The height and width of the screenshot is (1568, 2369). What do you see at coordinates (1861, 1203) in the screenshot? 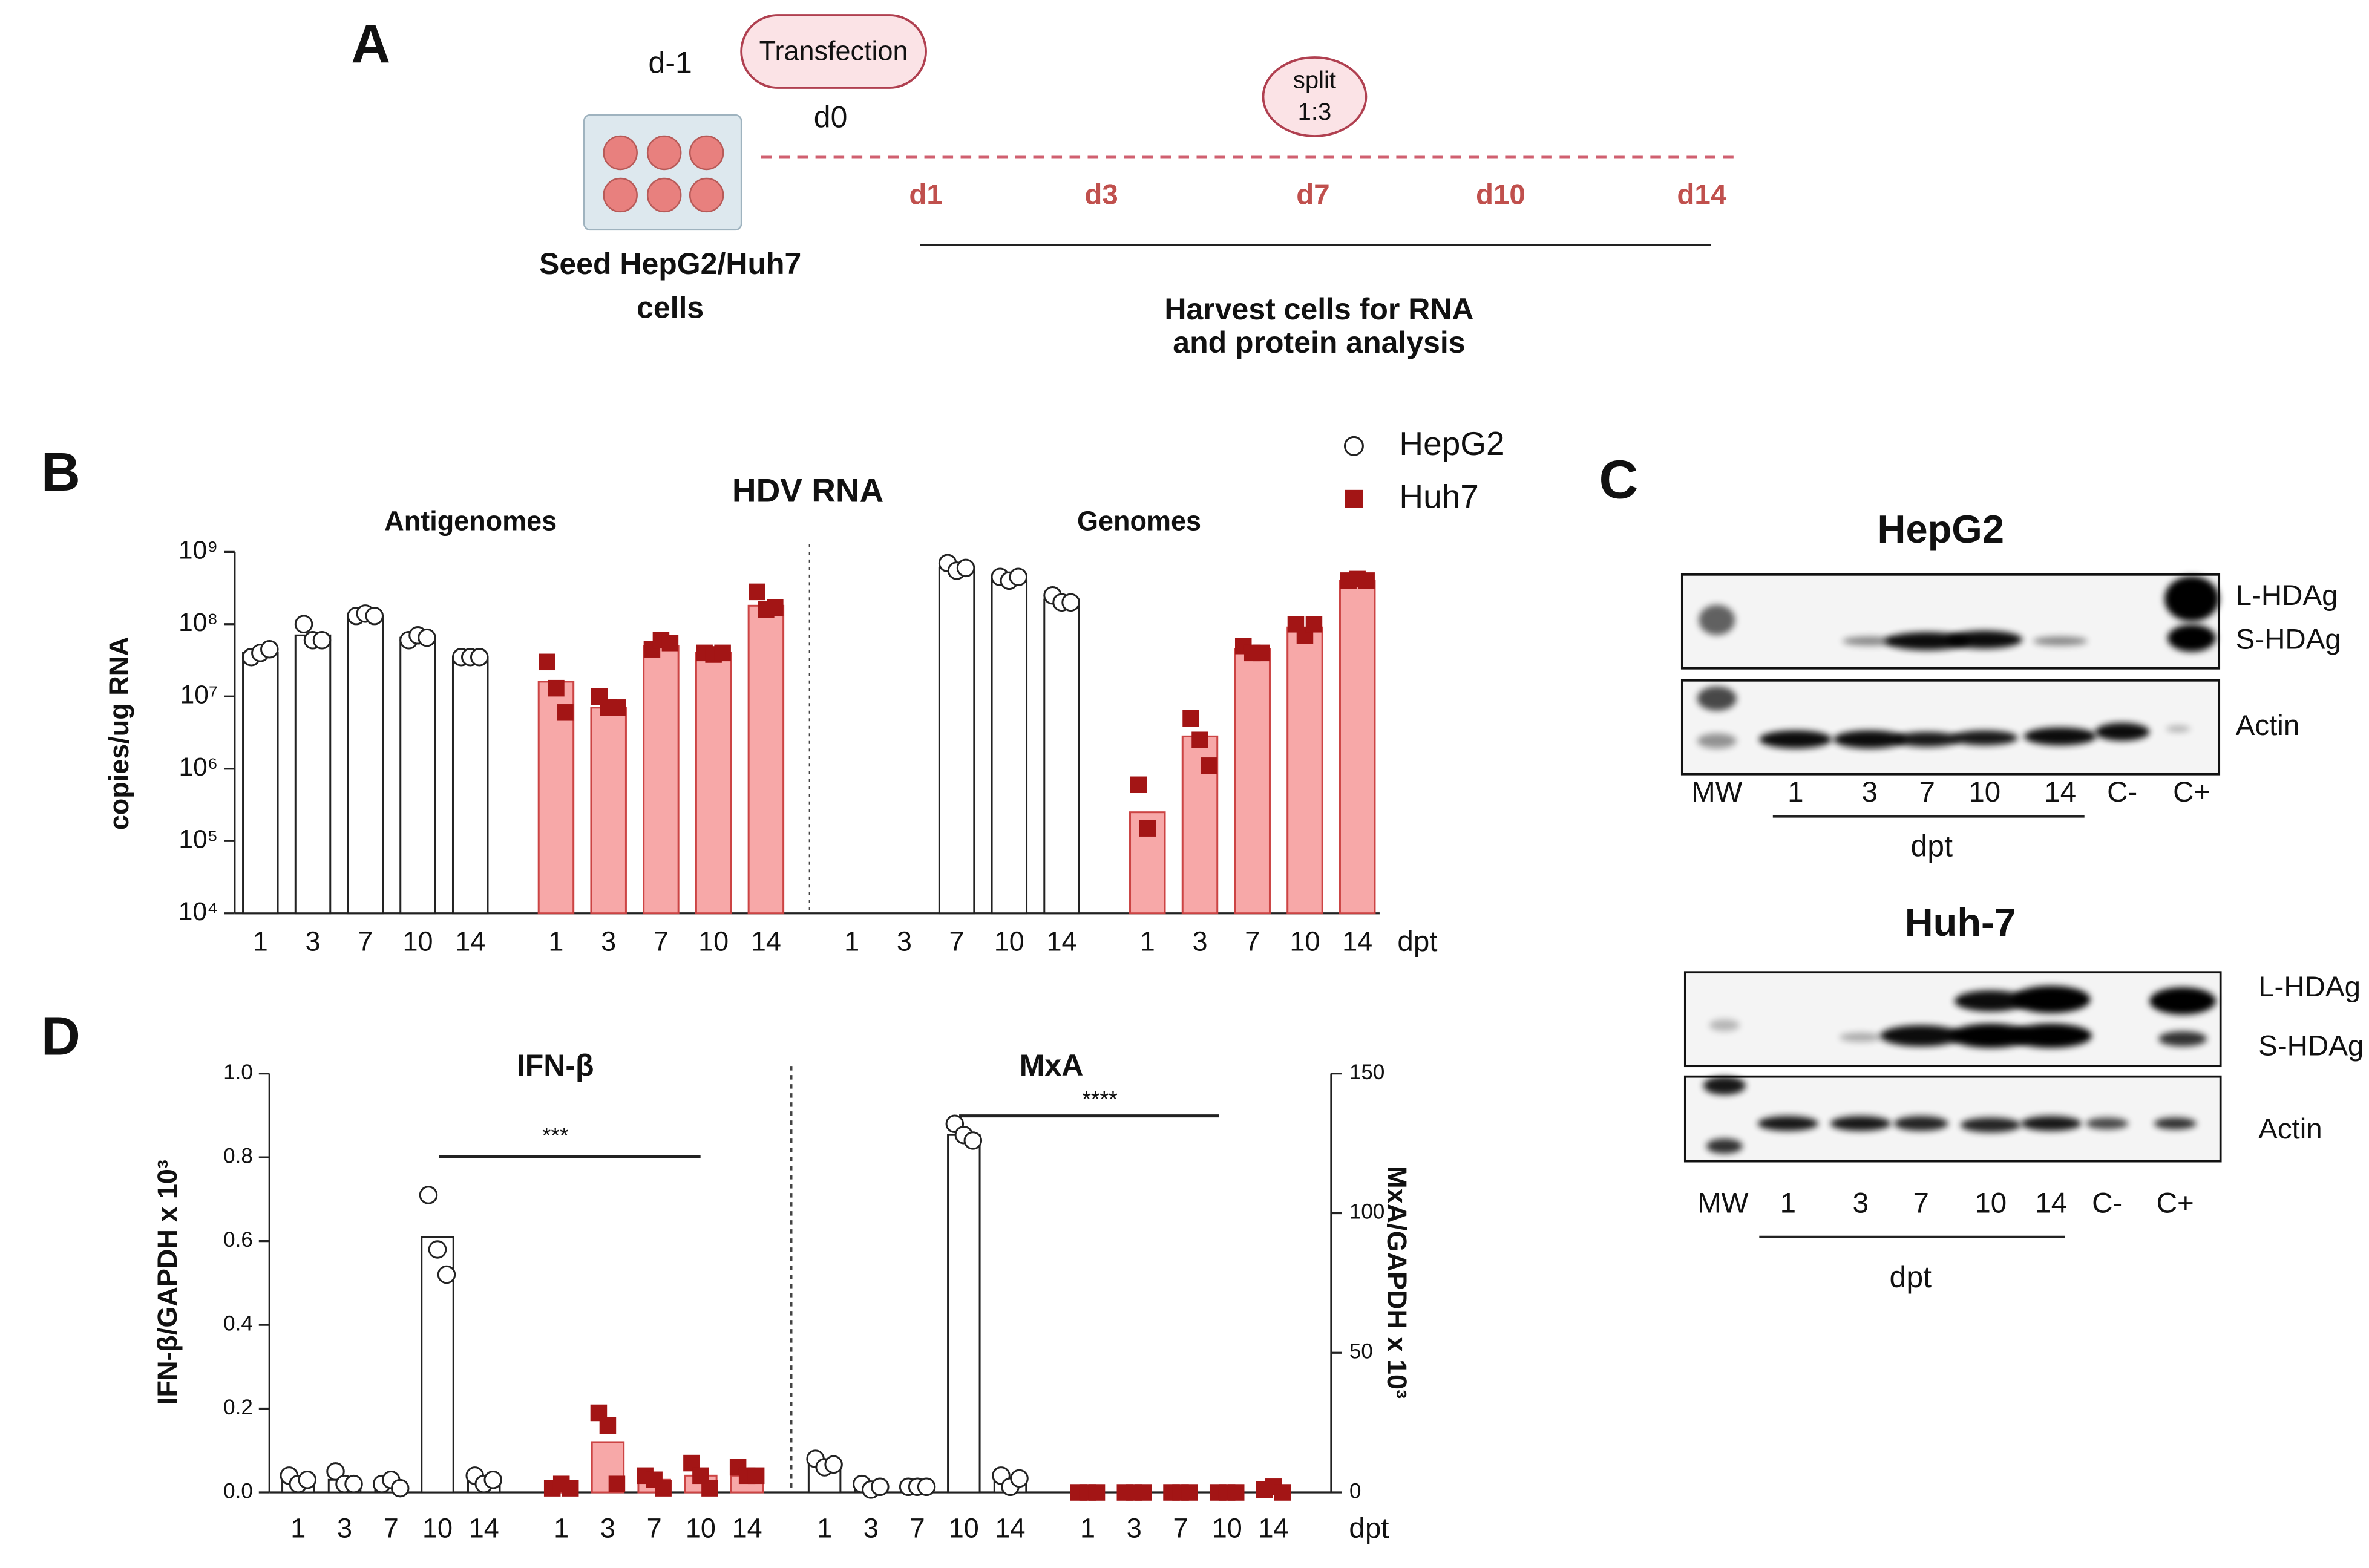
I see `lane-label: 3` at bounding box center [1861, 1203].